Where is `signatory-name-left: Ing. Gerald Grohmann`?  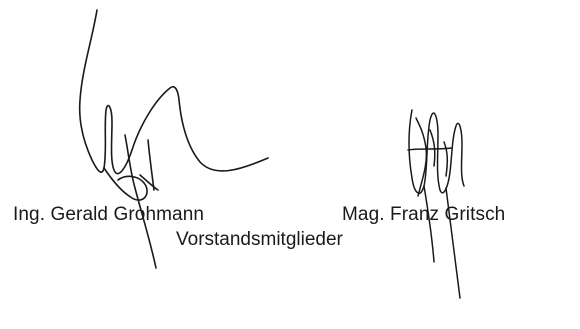
signatory-name-left: Ing. Gerald Grohmann is located at coordinates (109, 214).